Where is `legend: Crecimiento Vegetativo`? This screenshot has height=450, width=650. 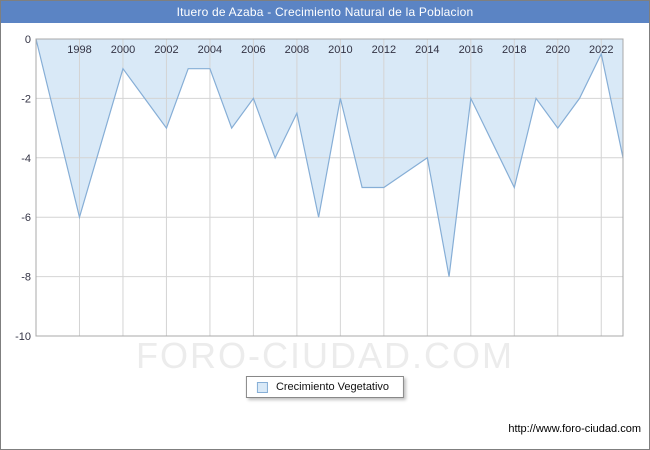 legend: Crecimiento Vegetativo is located at coordinates (325, 387).